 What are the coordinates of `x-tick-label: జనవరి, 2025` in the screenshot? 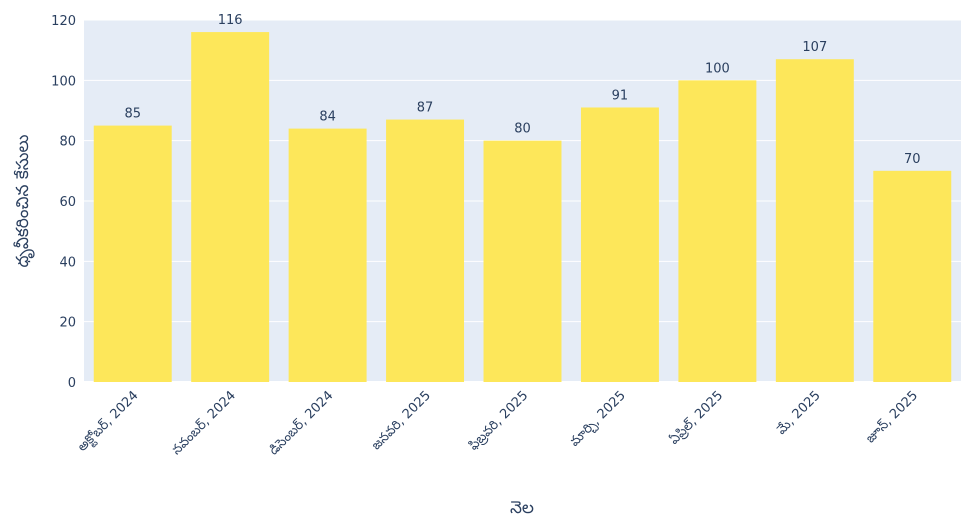 It's located at (401, 420).